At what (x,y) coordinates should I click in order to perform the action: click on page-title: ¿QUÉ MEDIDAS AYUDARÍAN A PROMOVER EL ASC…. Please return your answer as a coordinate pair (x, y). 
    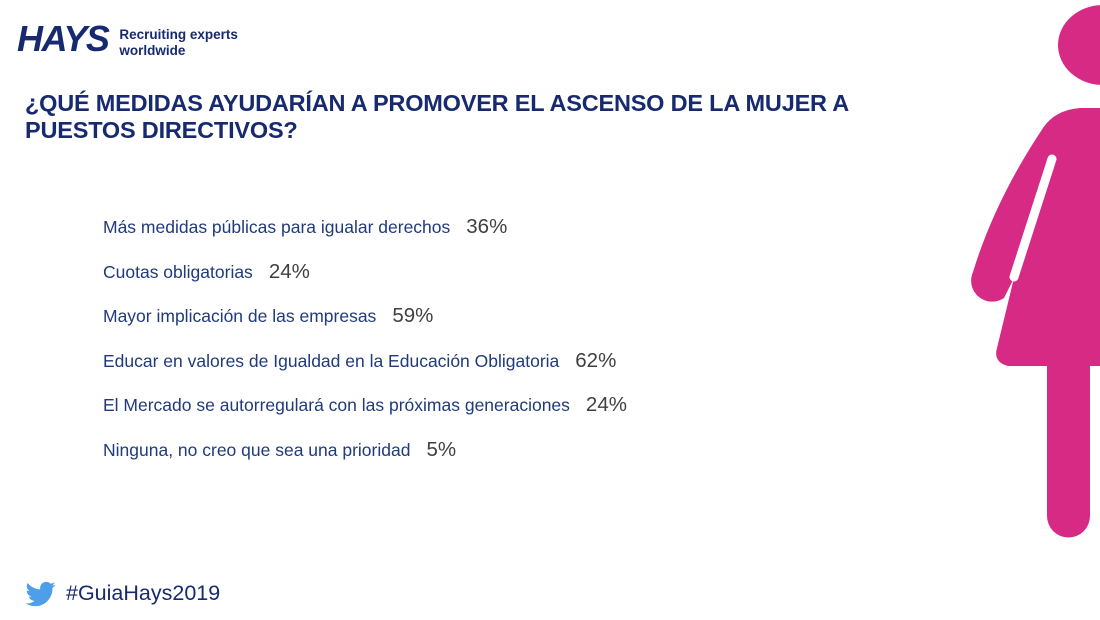
    Looking at the image, I should click on (465, 117).